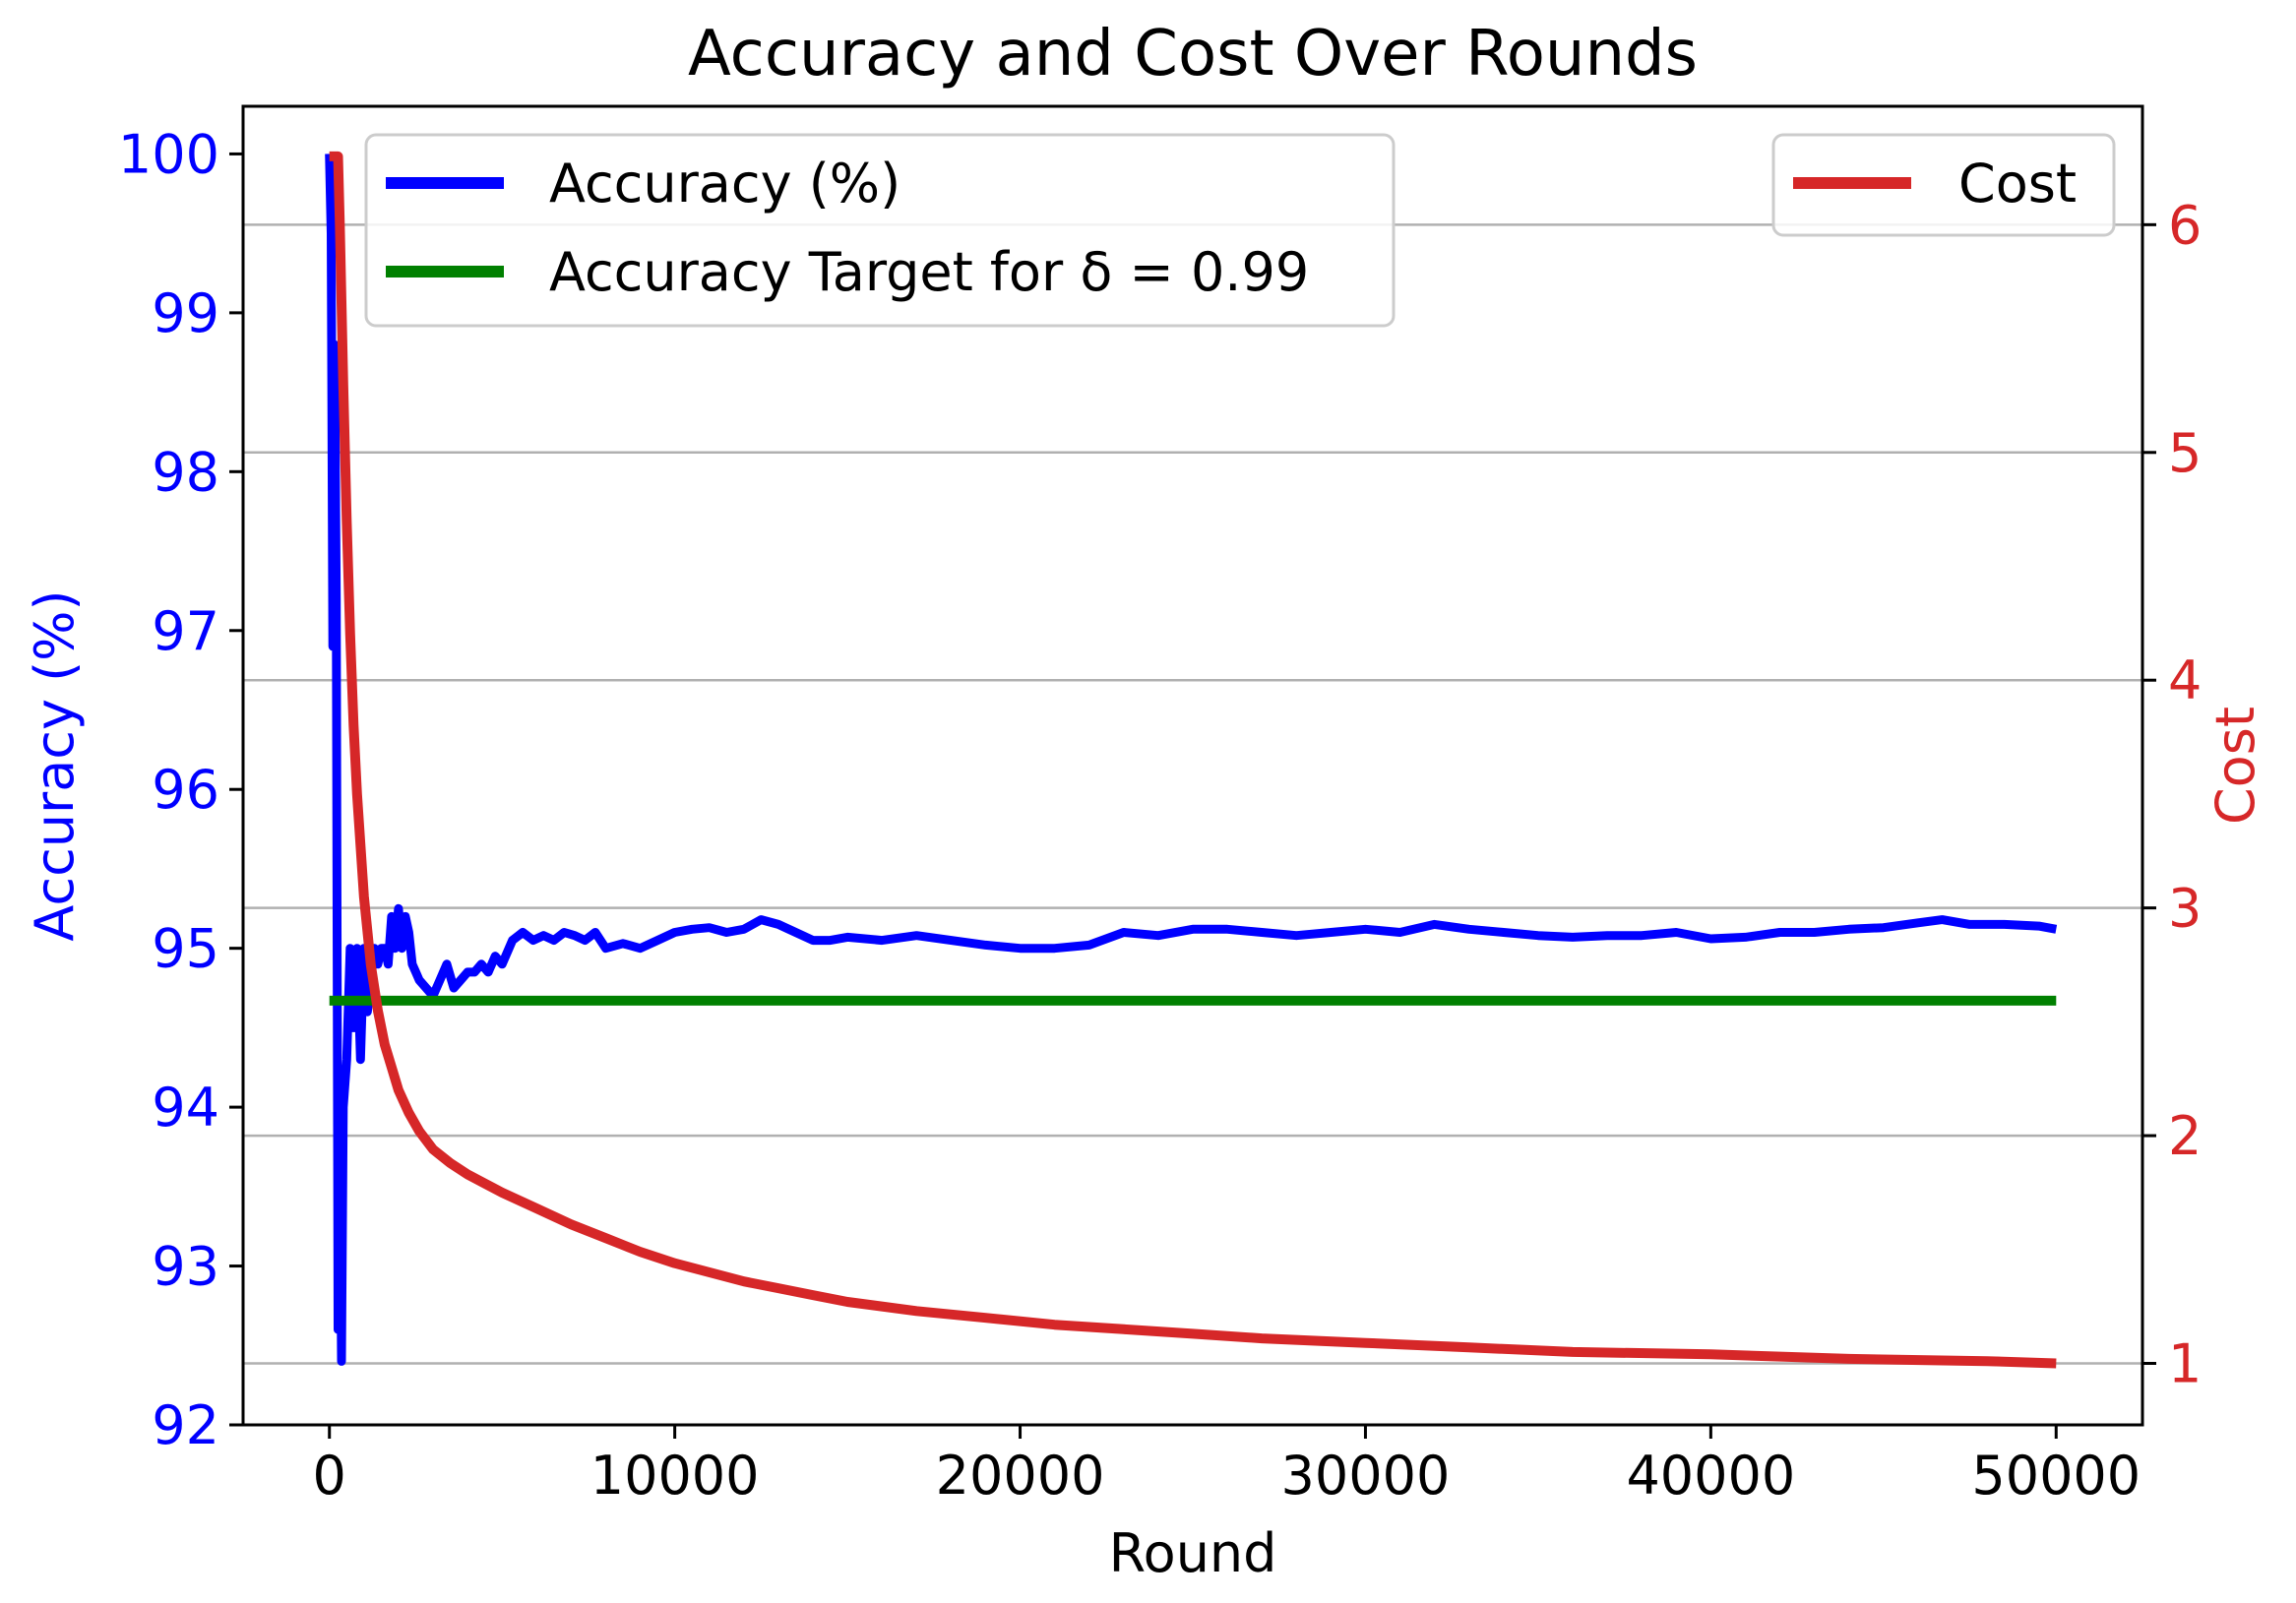  I want to click on y-left-tick-label: 92, so click(185, 1425).